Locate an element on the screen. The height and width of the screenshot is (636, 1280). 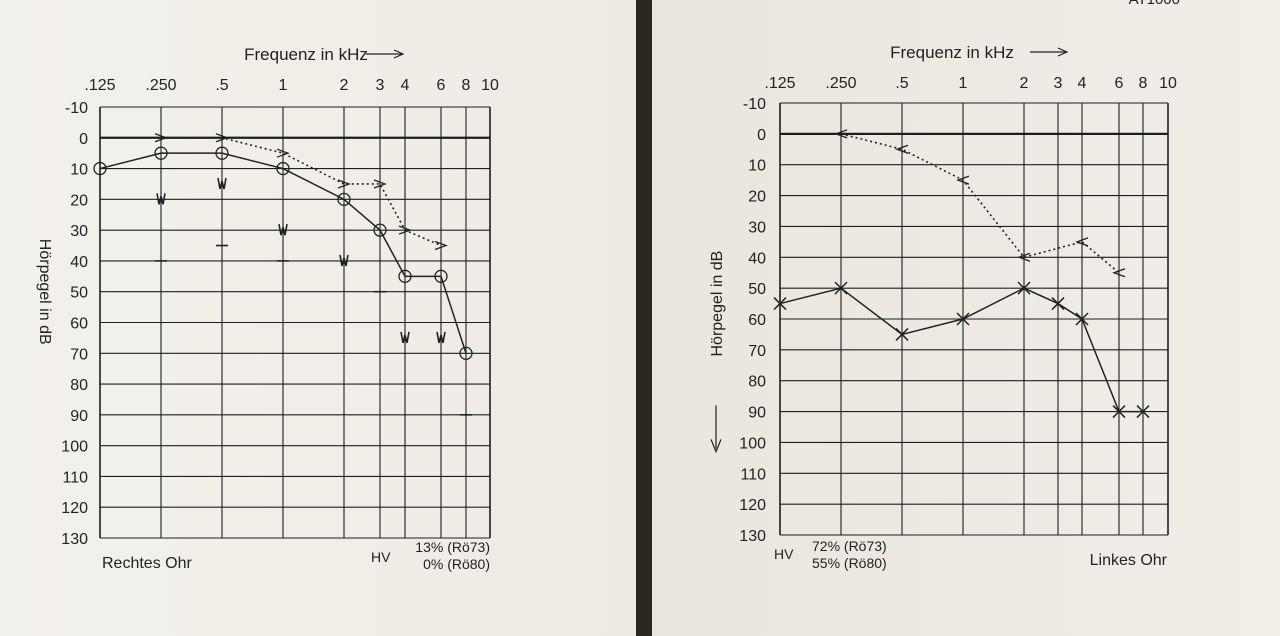
series-line-air is located at coordinates (283, 253).